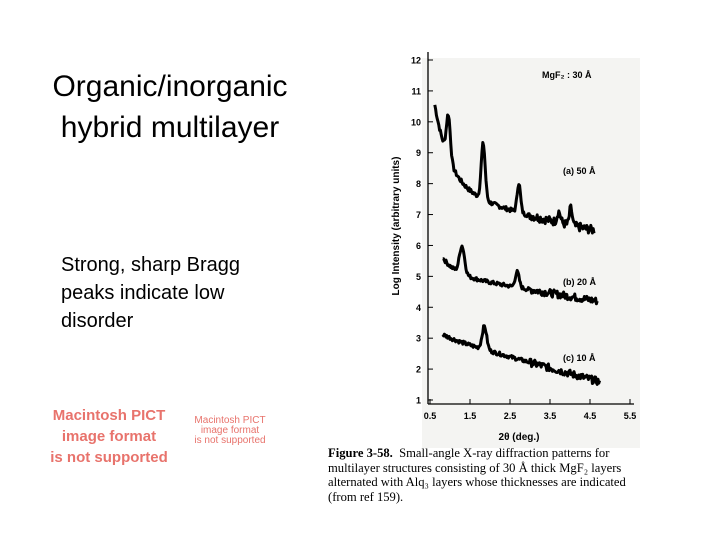 The image size is (720, 540). I want to click on curve-label-c: (c) 10 Å, so click(579, 358).